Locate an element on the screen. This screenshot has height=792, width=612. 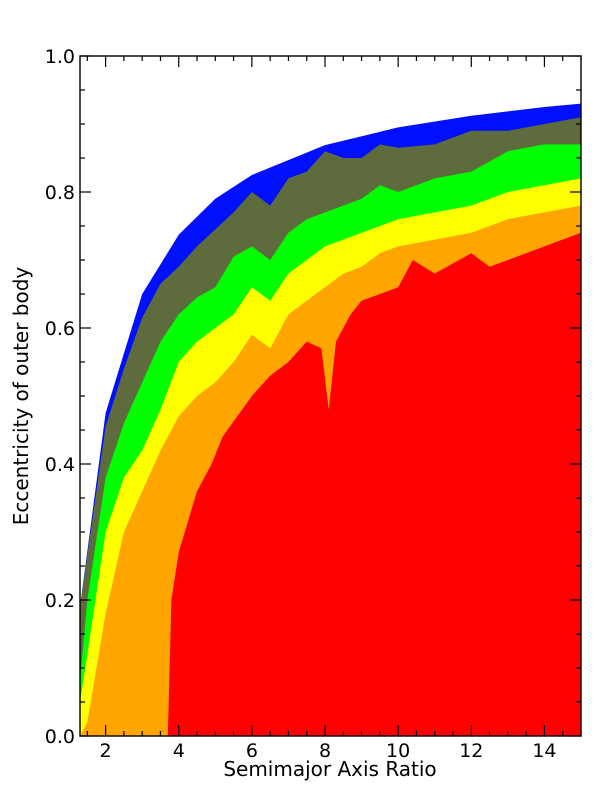
x-tick-label: 10 is located at coordinates (398, 751).